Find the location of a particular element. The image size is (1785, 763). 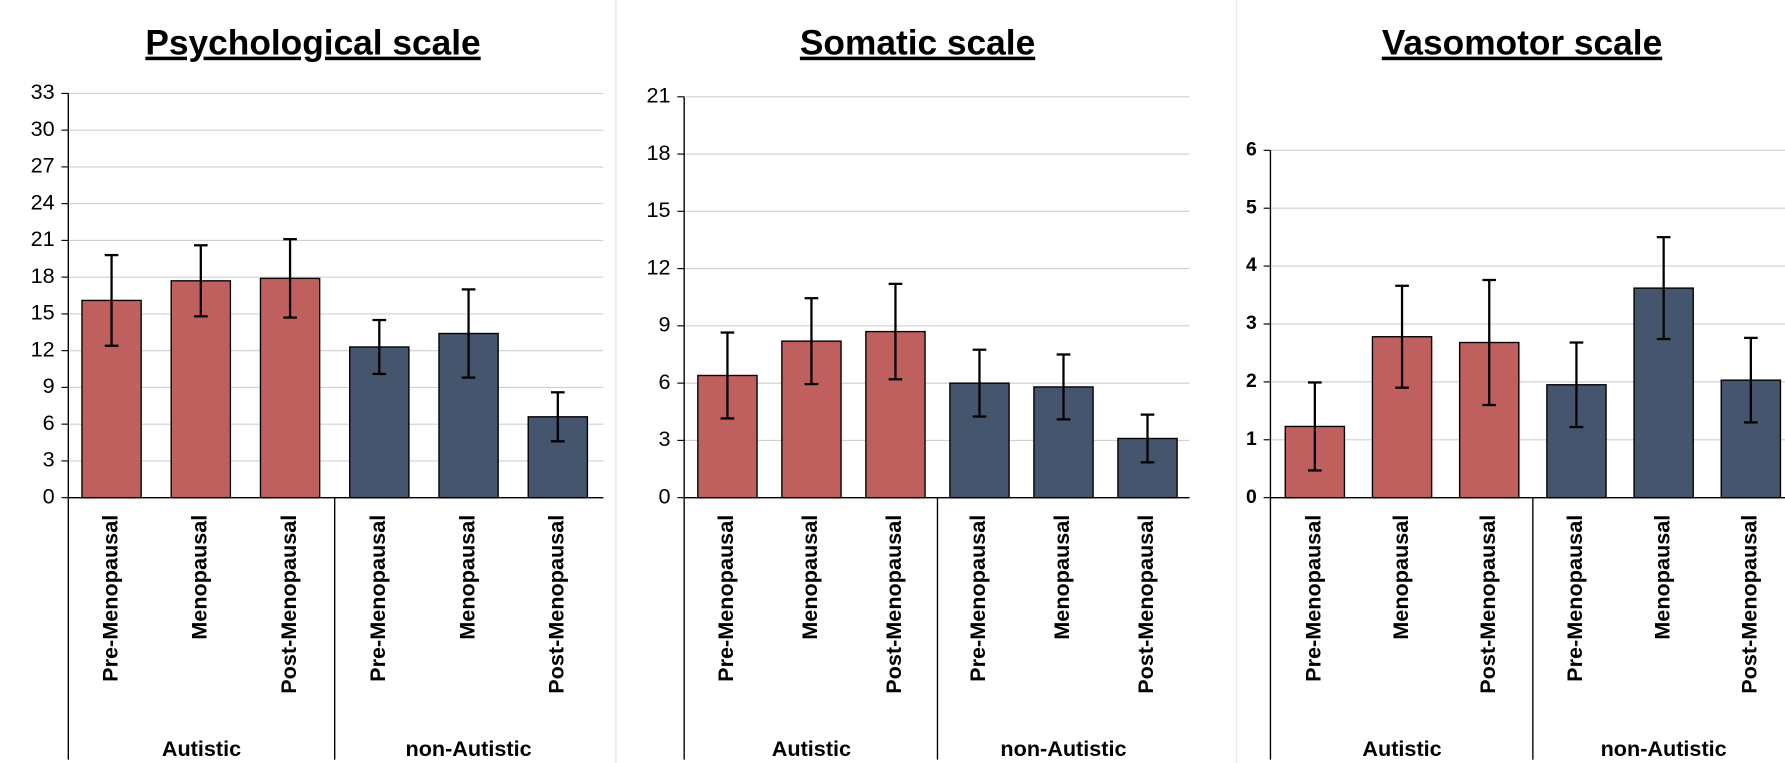

y-tick-label: 4 is located at coordinates (1251, 265).